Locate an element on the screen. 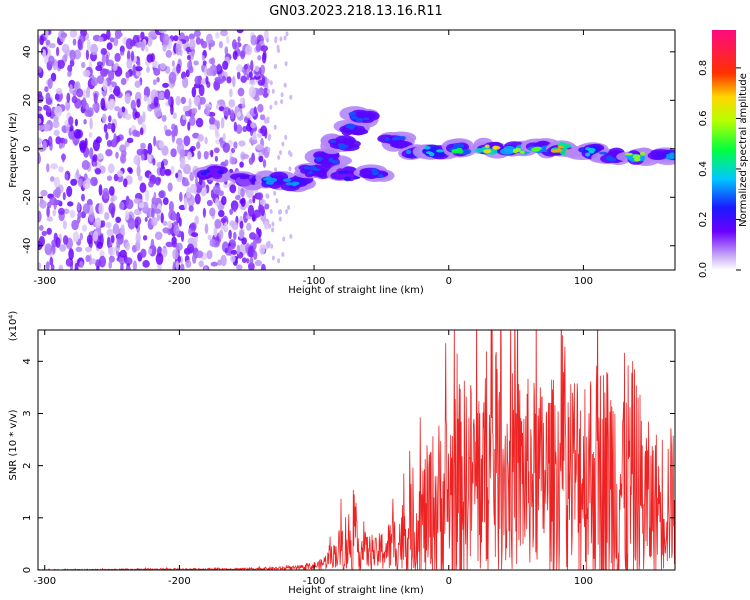 The image size is (750, 600). x-tick-label: -300 is located at coordinates (44, 581).